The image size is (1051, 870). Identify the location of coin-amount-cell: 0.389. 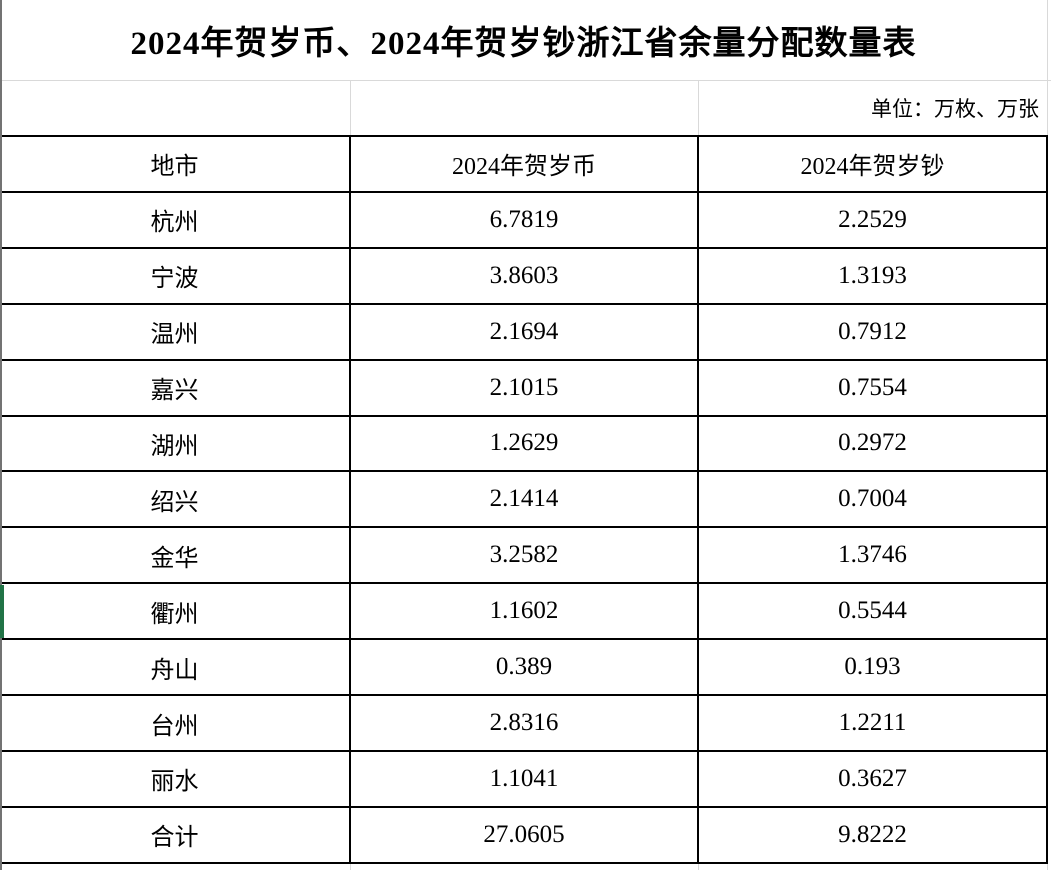
(524, 667).